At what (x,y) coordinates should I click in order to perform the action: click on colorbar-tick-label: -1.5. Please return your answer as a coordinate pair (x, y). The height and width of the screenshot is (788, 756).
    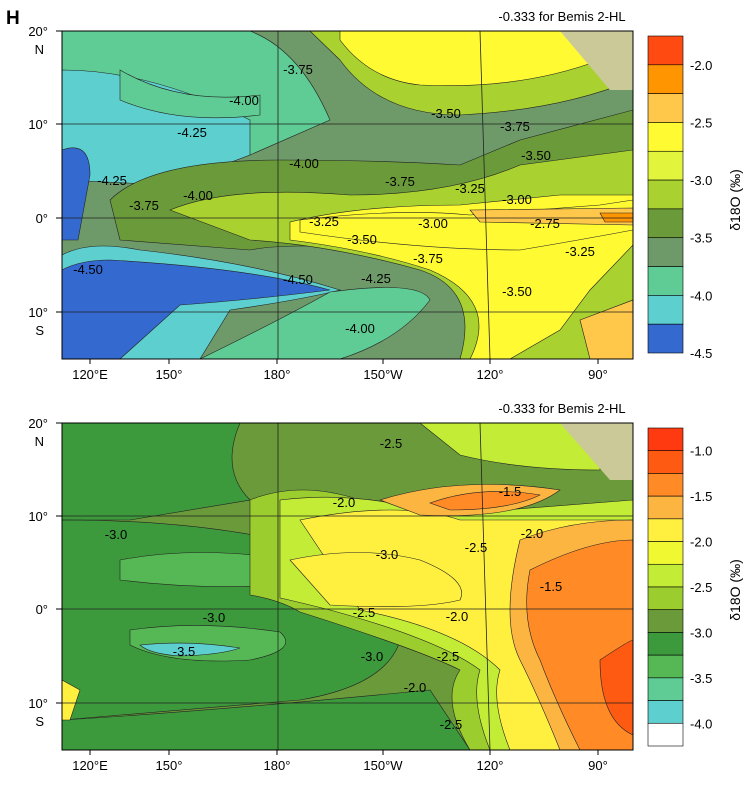
    Looking at the image, I should click on (701, 496).